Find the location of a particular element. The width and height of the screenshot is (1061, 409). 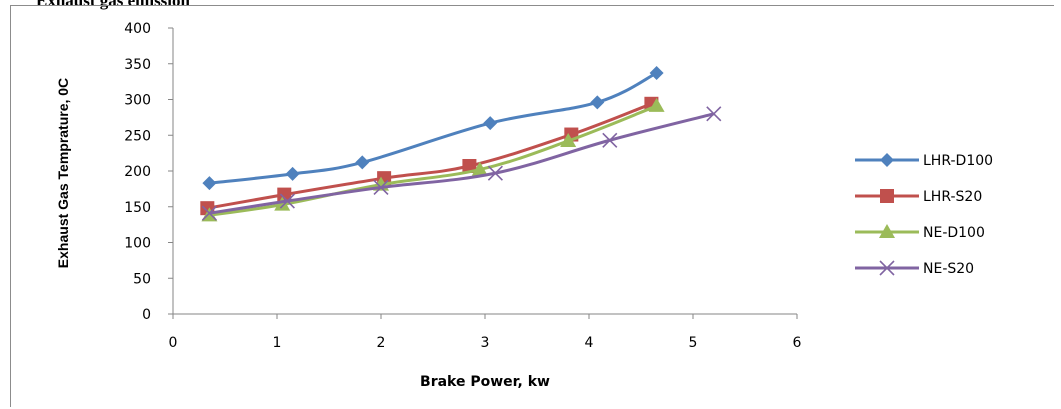

y-tick-label: 0 is located at coordinates (146, 315).